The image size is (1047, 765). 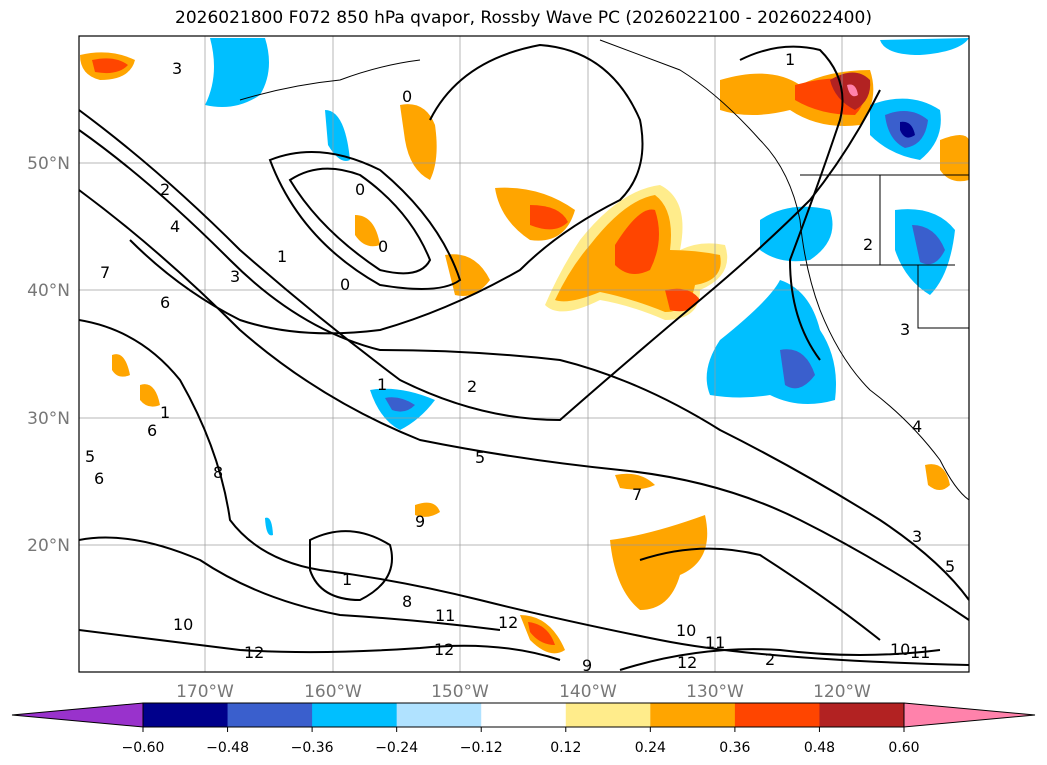 What do you see at coordinates (523, 692) in the screenshot?
I see `longitude-labels: 170°W 160°W 150°W 140°W 130°W 120°W` at bounding box center [523, 692].